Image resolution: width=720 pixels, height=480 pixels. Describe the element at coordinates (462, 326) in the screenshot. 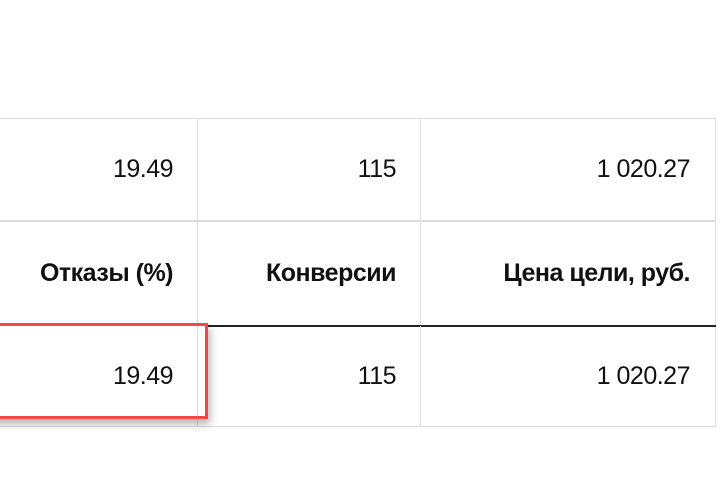

I see `header-divider` at that location.